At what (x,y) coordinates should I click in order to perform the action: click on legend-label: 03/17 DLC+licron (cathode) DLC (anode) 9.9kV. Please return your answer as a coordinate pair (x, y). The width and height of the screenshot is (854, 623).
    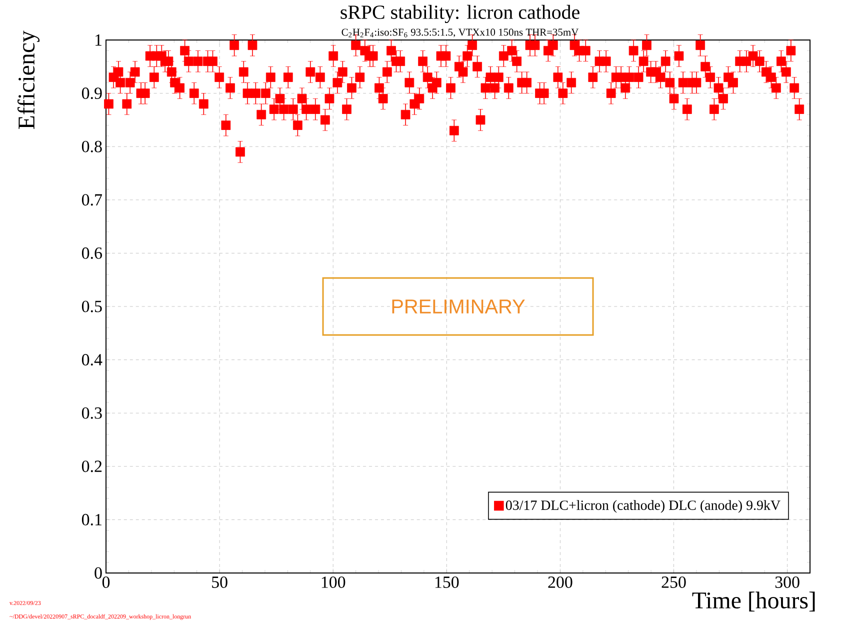
    Looking at the image, I should click on (643, 506).